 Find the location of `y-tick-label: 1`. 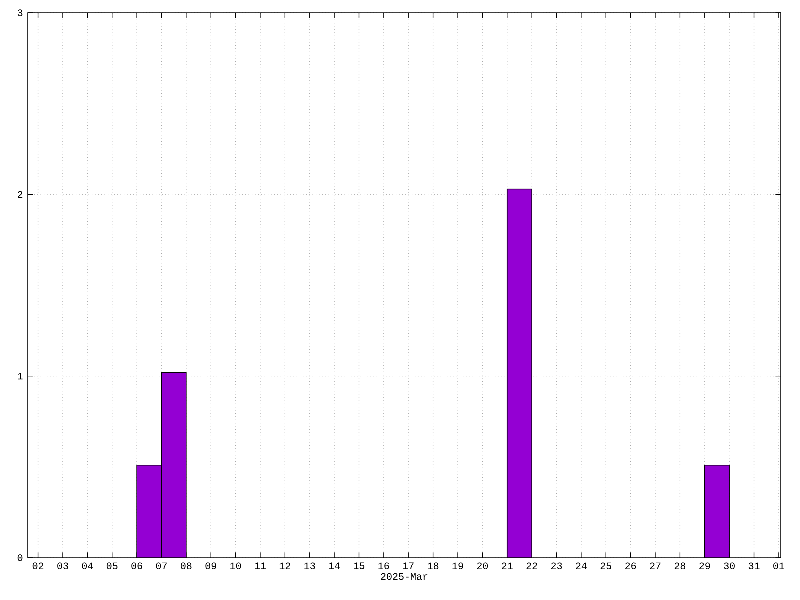

y-tick-label: 1 is located at coordinates (20, 376).